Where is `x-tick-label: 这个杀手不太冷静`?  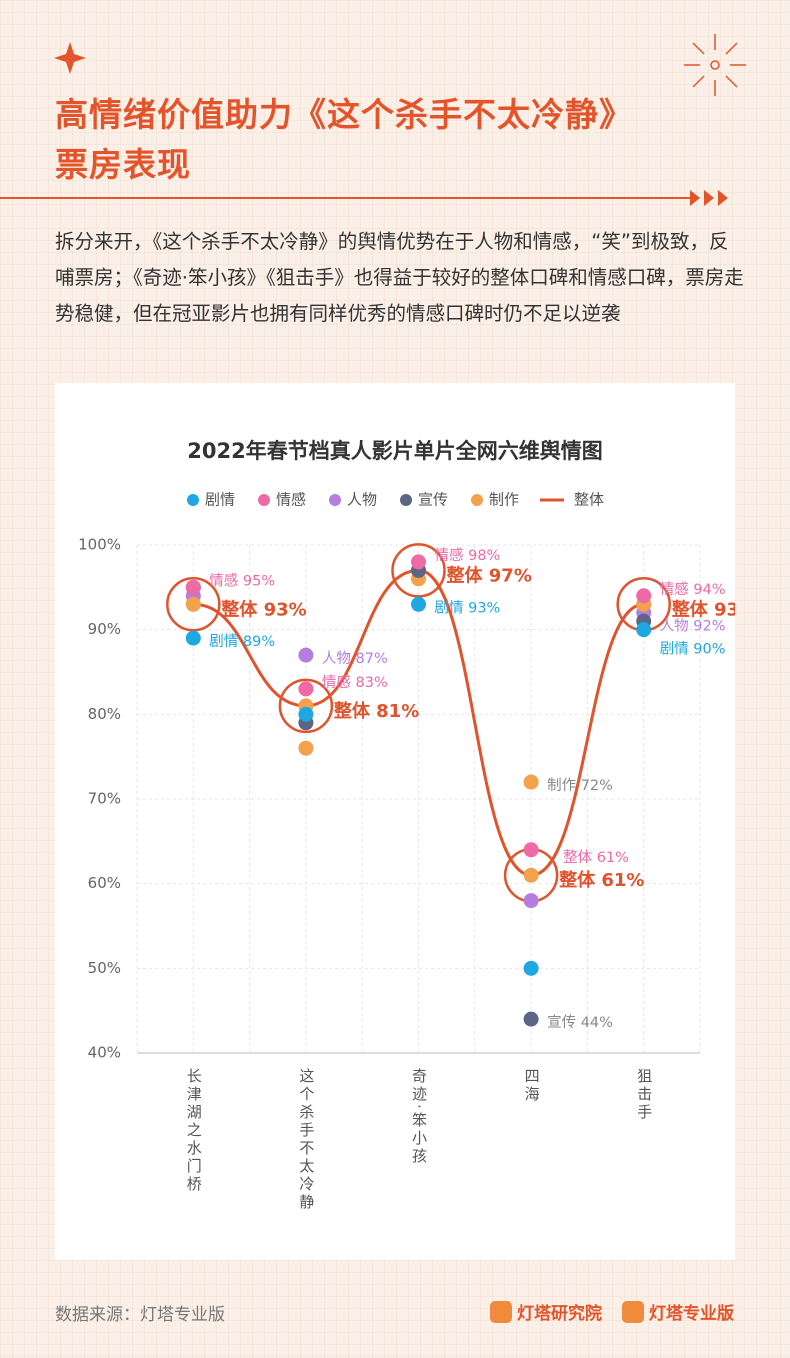
x-tick-label: 这个杀手不太冷静 is located at coordinates (306, 1140).